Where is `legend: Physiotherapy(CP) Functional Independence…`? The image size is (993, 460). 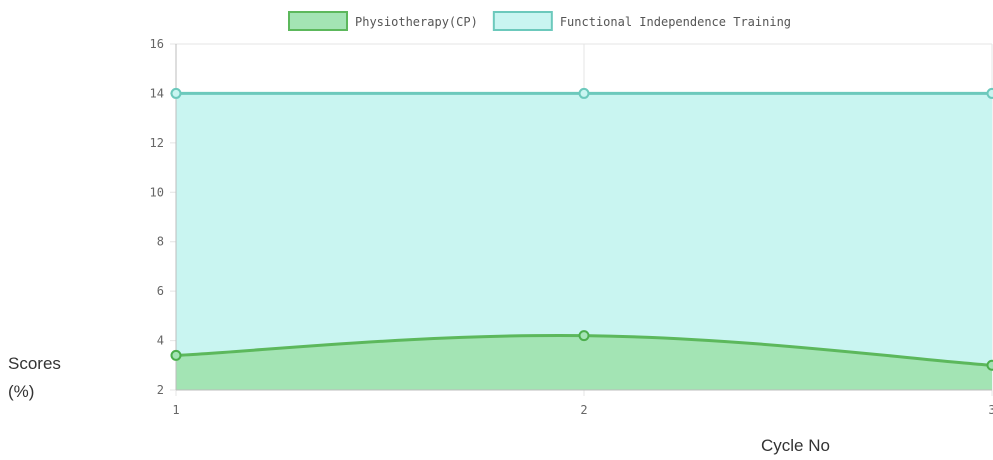 legend: Physiotherapy(CP) Functional Independence… is located at coordinates (540, 21).